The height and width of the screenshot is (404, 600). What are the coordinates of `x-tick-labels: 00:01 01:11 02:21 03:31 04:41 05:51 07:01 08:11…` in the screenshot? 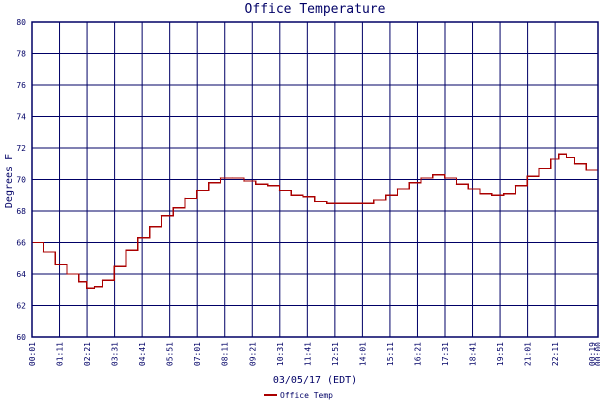 It's located at (314, 354).